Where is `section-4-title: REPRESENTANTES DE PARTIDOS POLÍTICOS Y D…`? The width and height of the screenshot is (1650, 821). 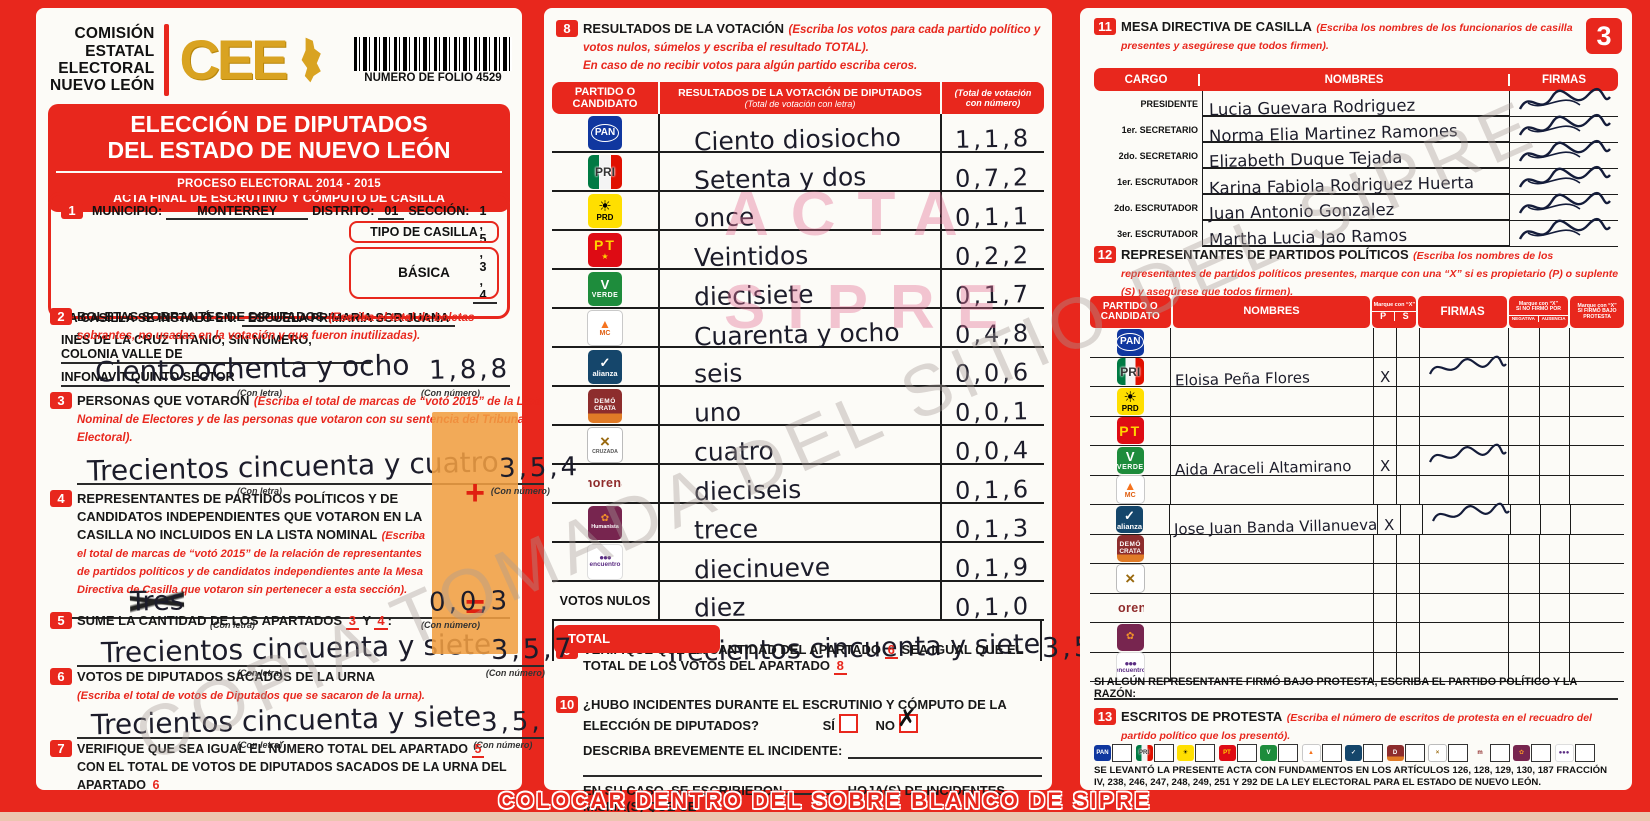 section-4-title: REPRESENTANTES DE PARTIDOS POLÍTICOS Y D… is located at coordinates (249, 516).